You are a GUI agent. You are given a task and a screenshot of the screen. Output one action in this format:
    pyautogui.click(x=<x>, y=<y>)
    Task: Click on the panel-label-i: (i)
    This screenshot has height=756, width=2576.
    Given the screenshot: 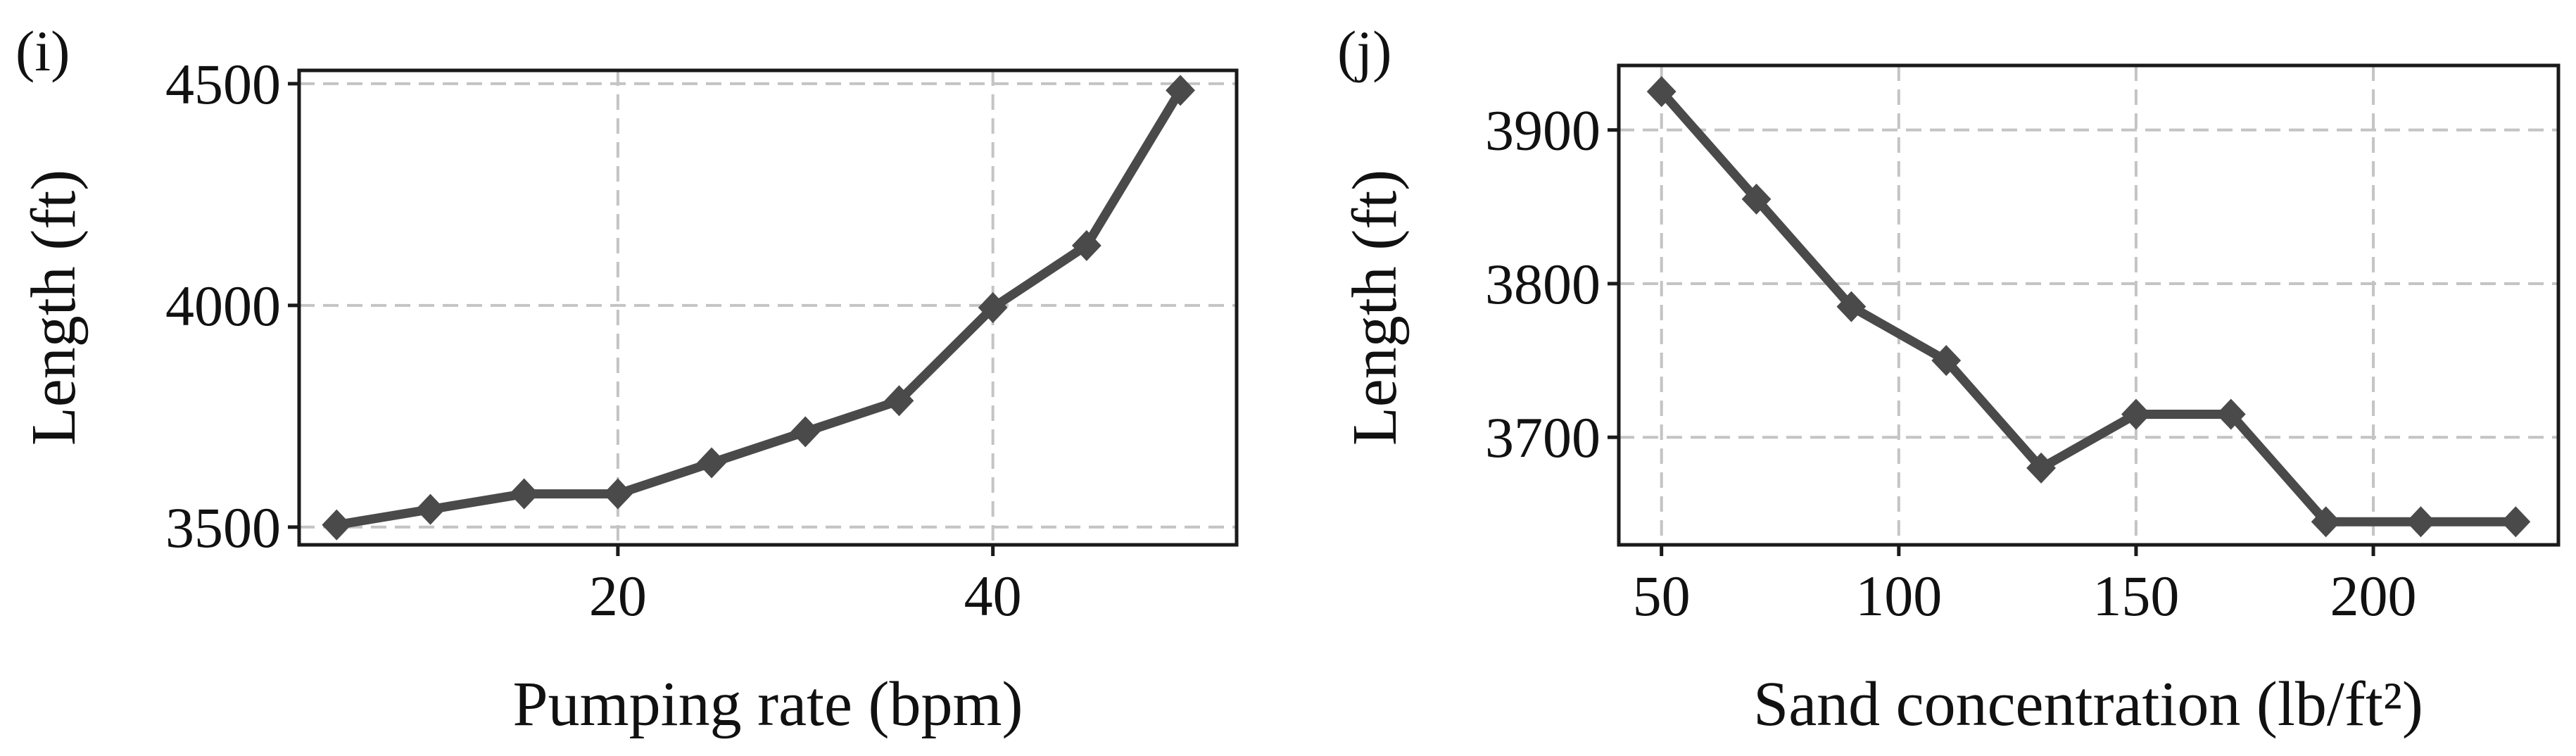 What is the action you would take?
    pyautogui.click(x=42, y=51)
    